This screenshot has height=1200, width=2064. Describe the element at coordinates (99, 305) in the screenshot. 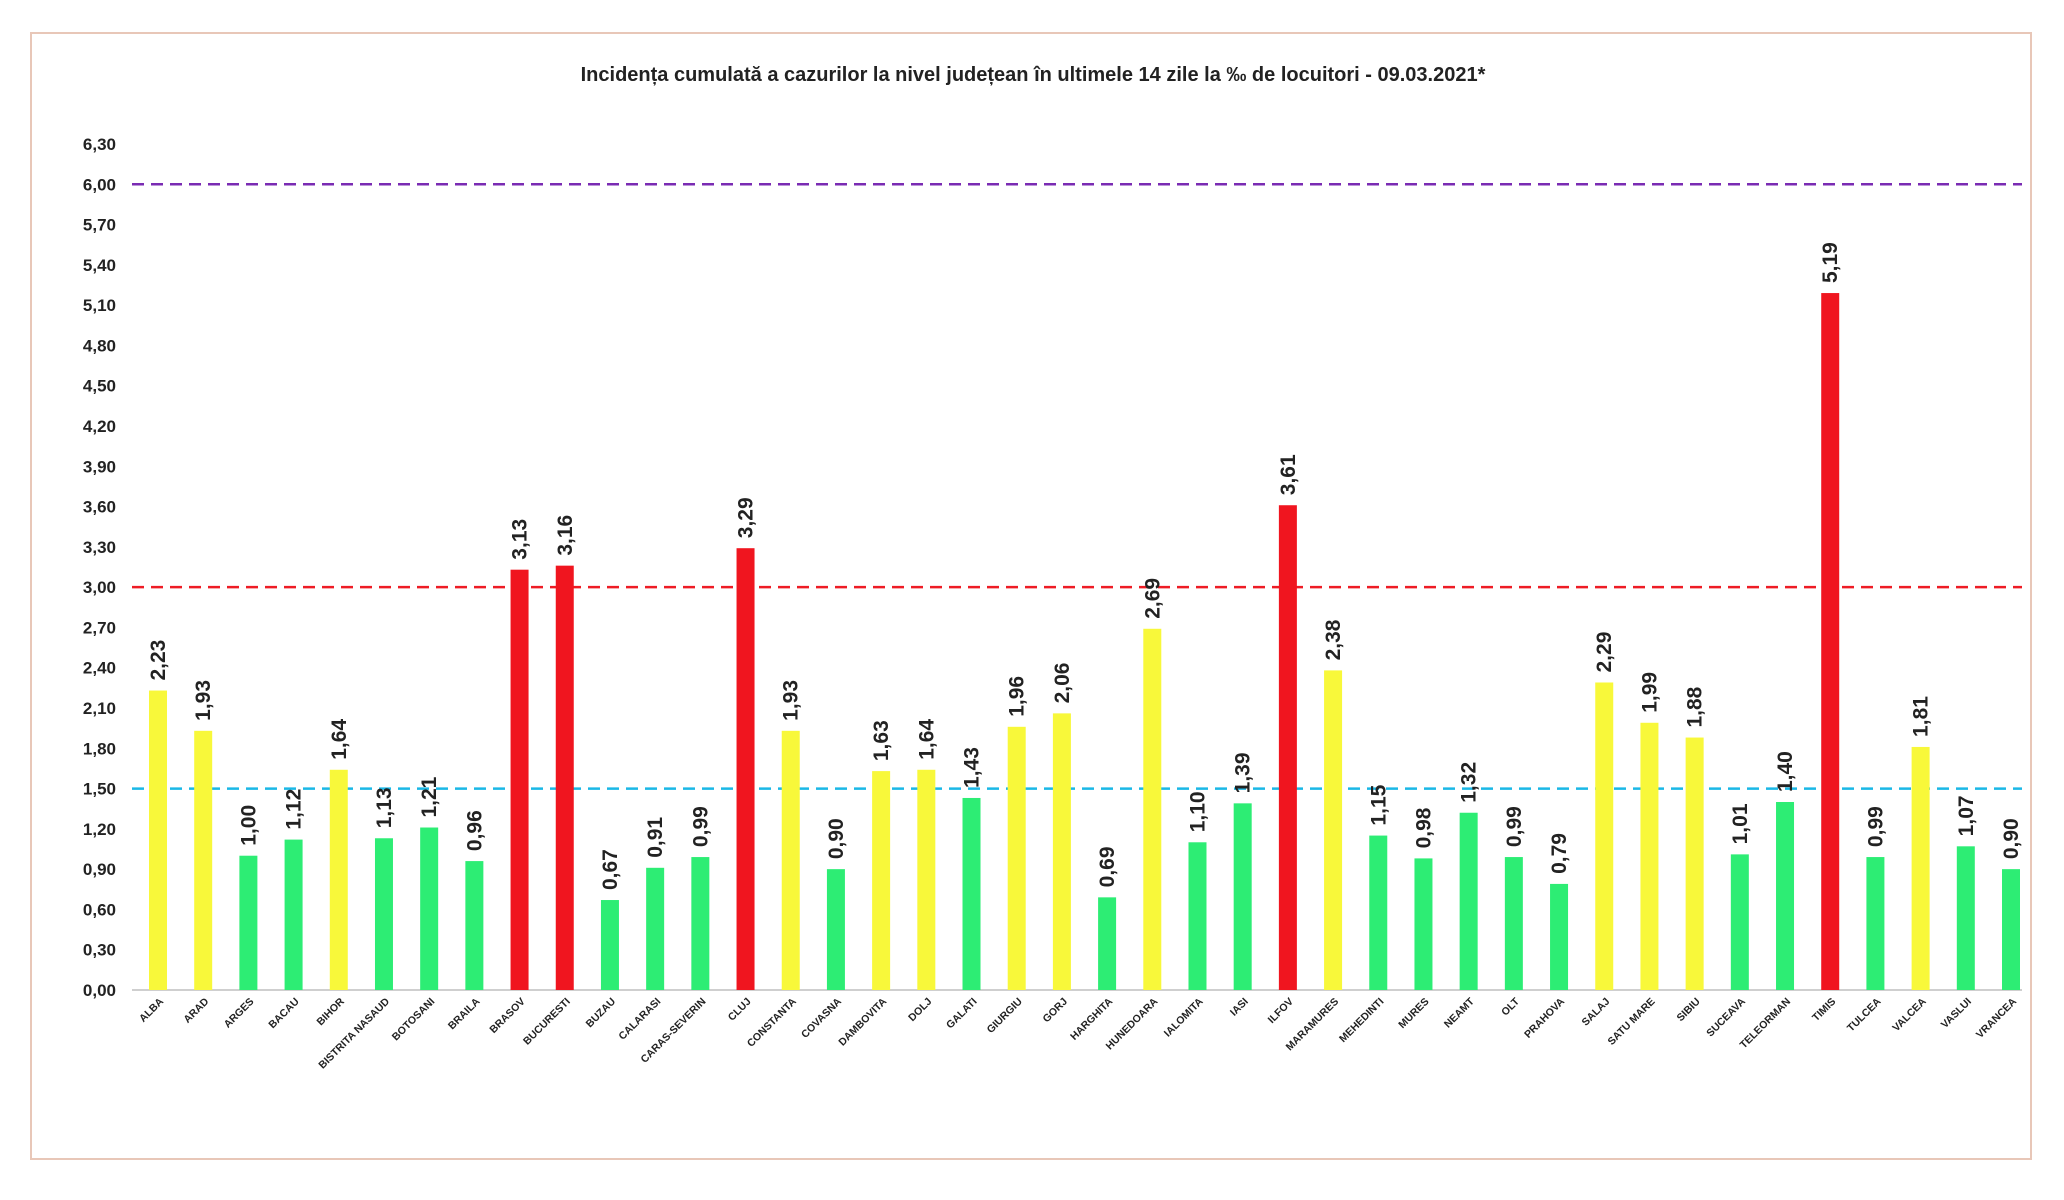

I see `y-tick-label: 5,10` at that location.